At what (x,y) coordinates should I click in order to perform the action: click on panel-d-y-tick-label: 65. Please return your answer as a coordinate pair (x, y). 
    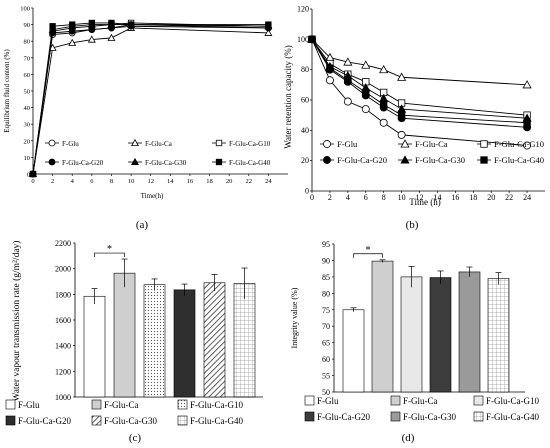
    Looking at the image, I should click on (326, 343).